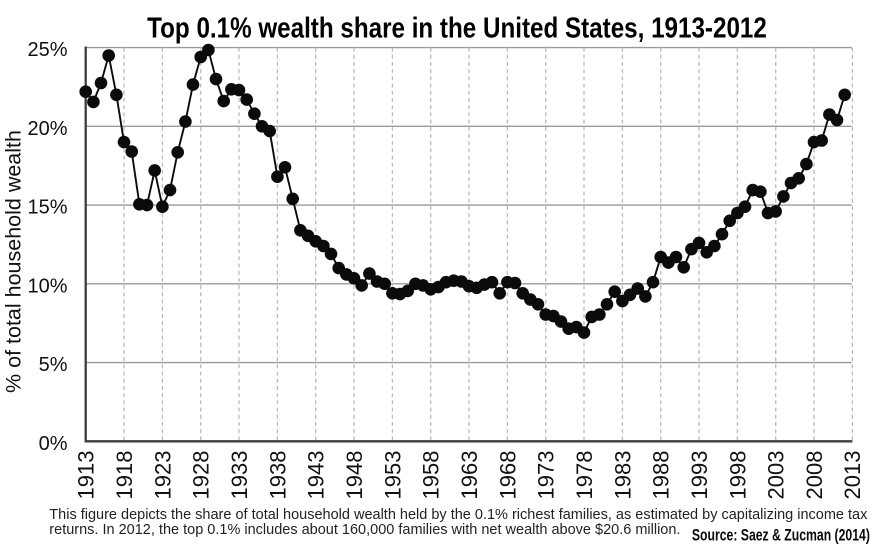 The width and height of the screenshot is (877, 548). I want to click on svg-text: 1958, so click(431, 475).